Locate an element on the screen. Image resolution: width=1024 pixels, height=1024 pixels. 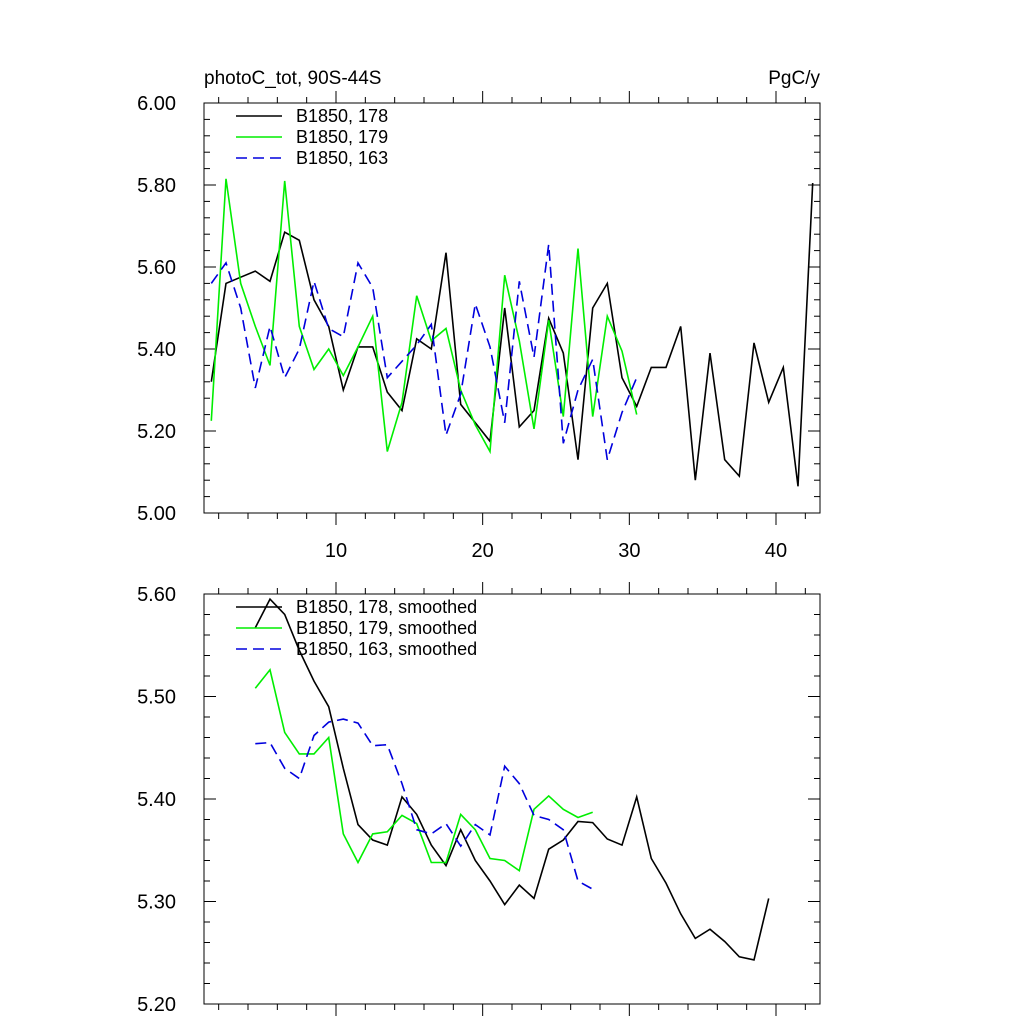
legend-label: B1850, 163 is located at coordinates (342, 158).